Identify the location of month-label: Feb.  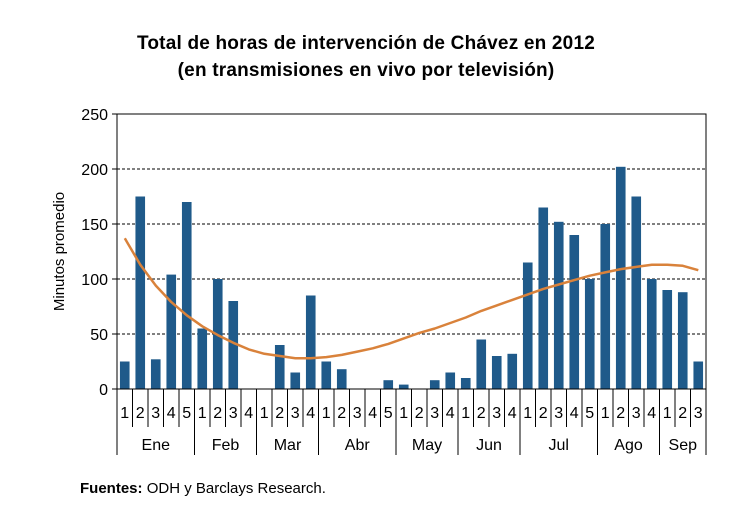
(226, 445).